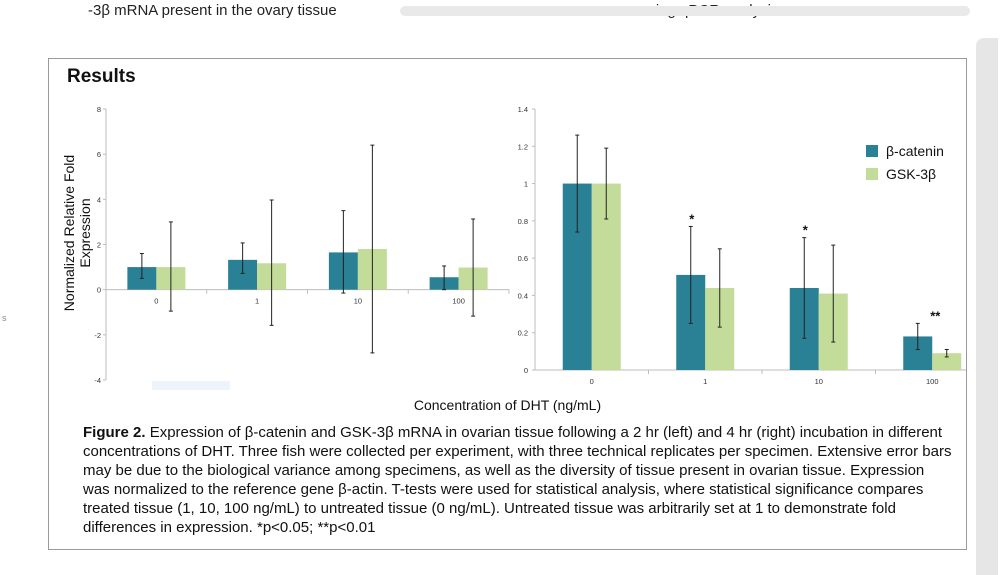  Describe the element at coordinates (705, 381) in the screenshot. I see `chart1-category-label: 1` at that location.